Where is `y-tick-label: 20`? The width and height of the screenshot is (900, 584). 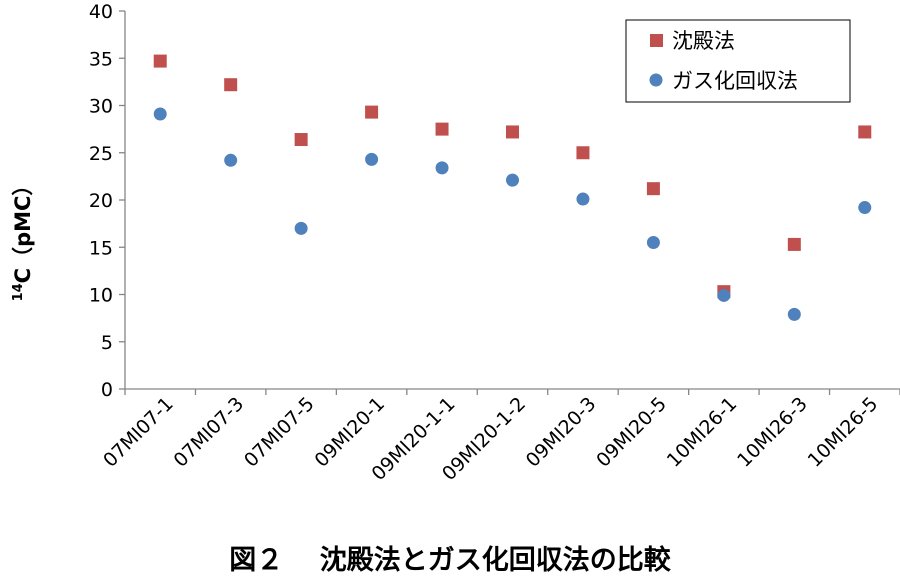
y-tick-label: 20 is located at coordinates (101, 201).